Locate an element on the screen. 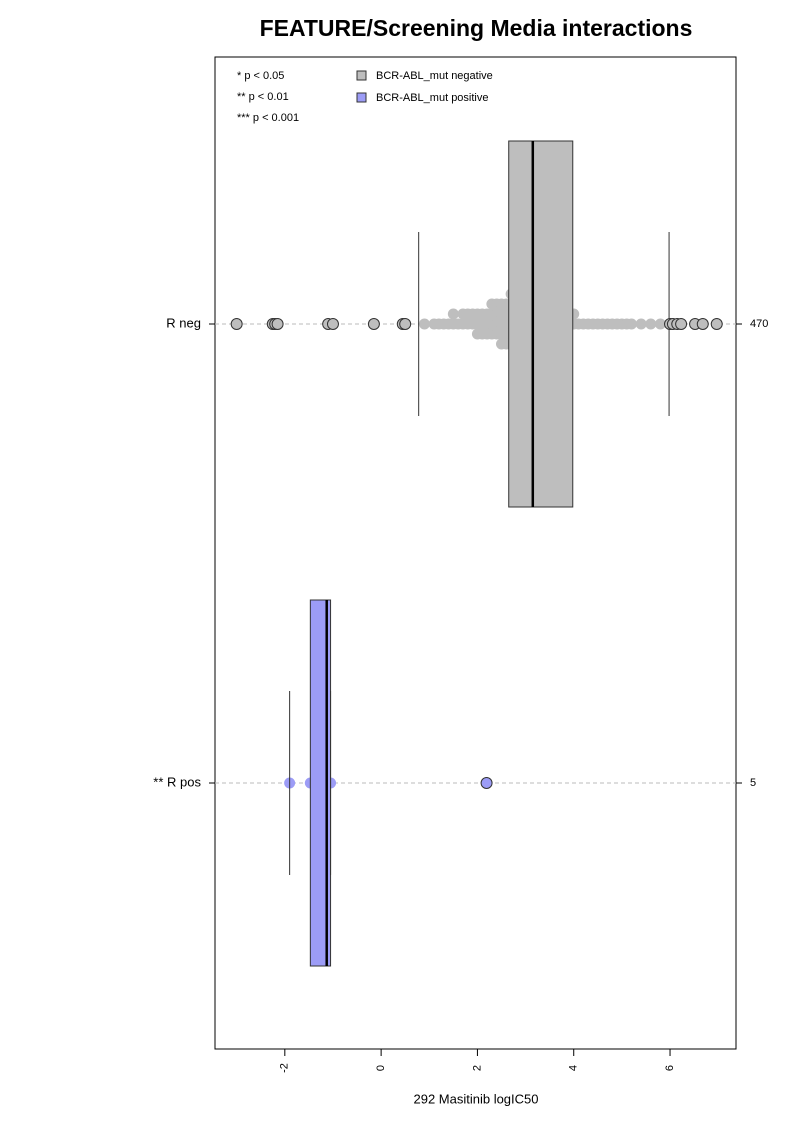 Image resolution: width=793 pixels, height=1127 pixels. significance-legend: * p < 0.05 is located at coordinates (260, 76).